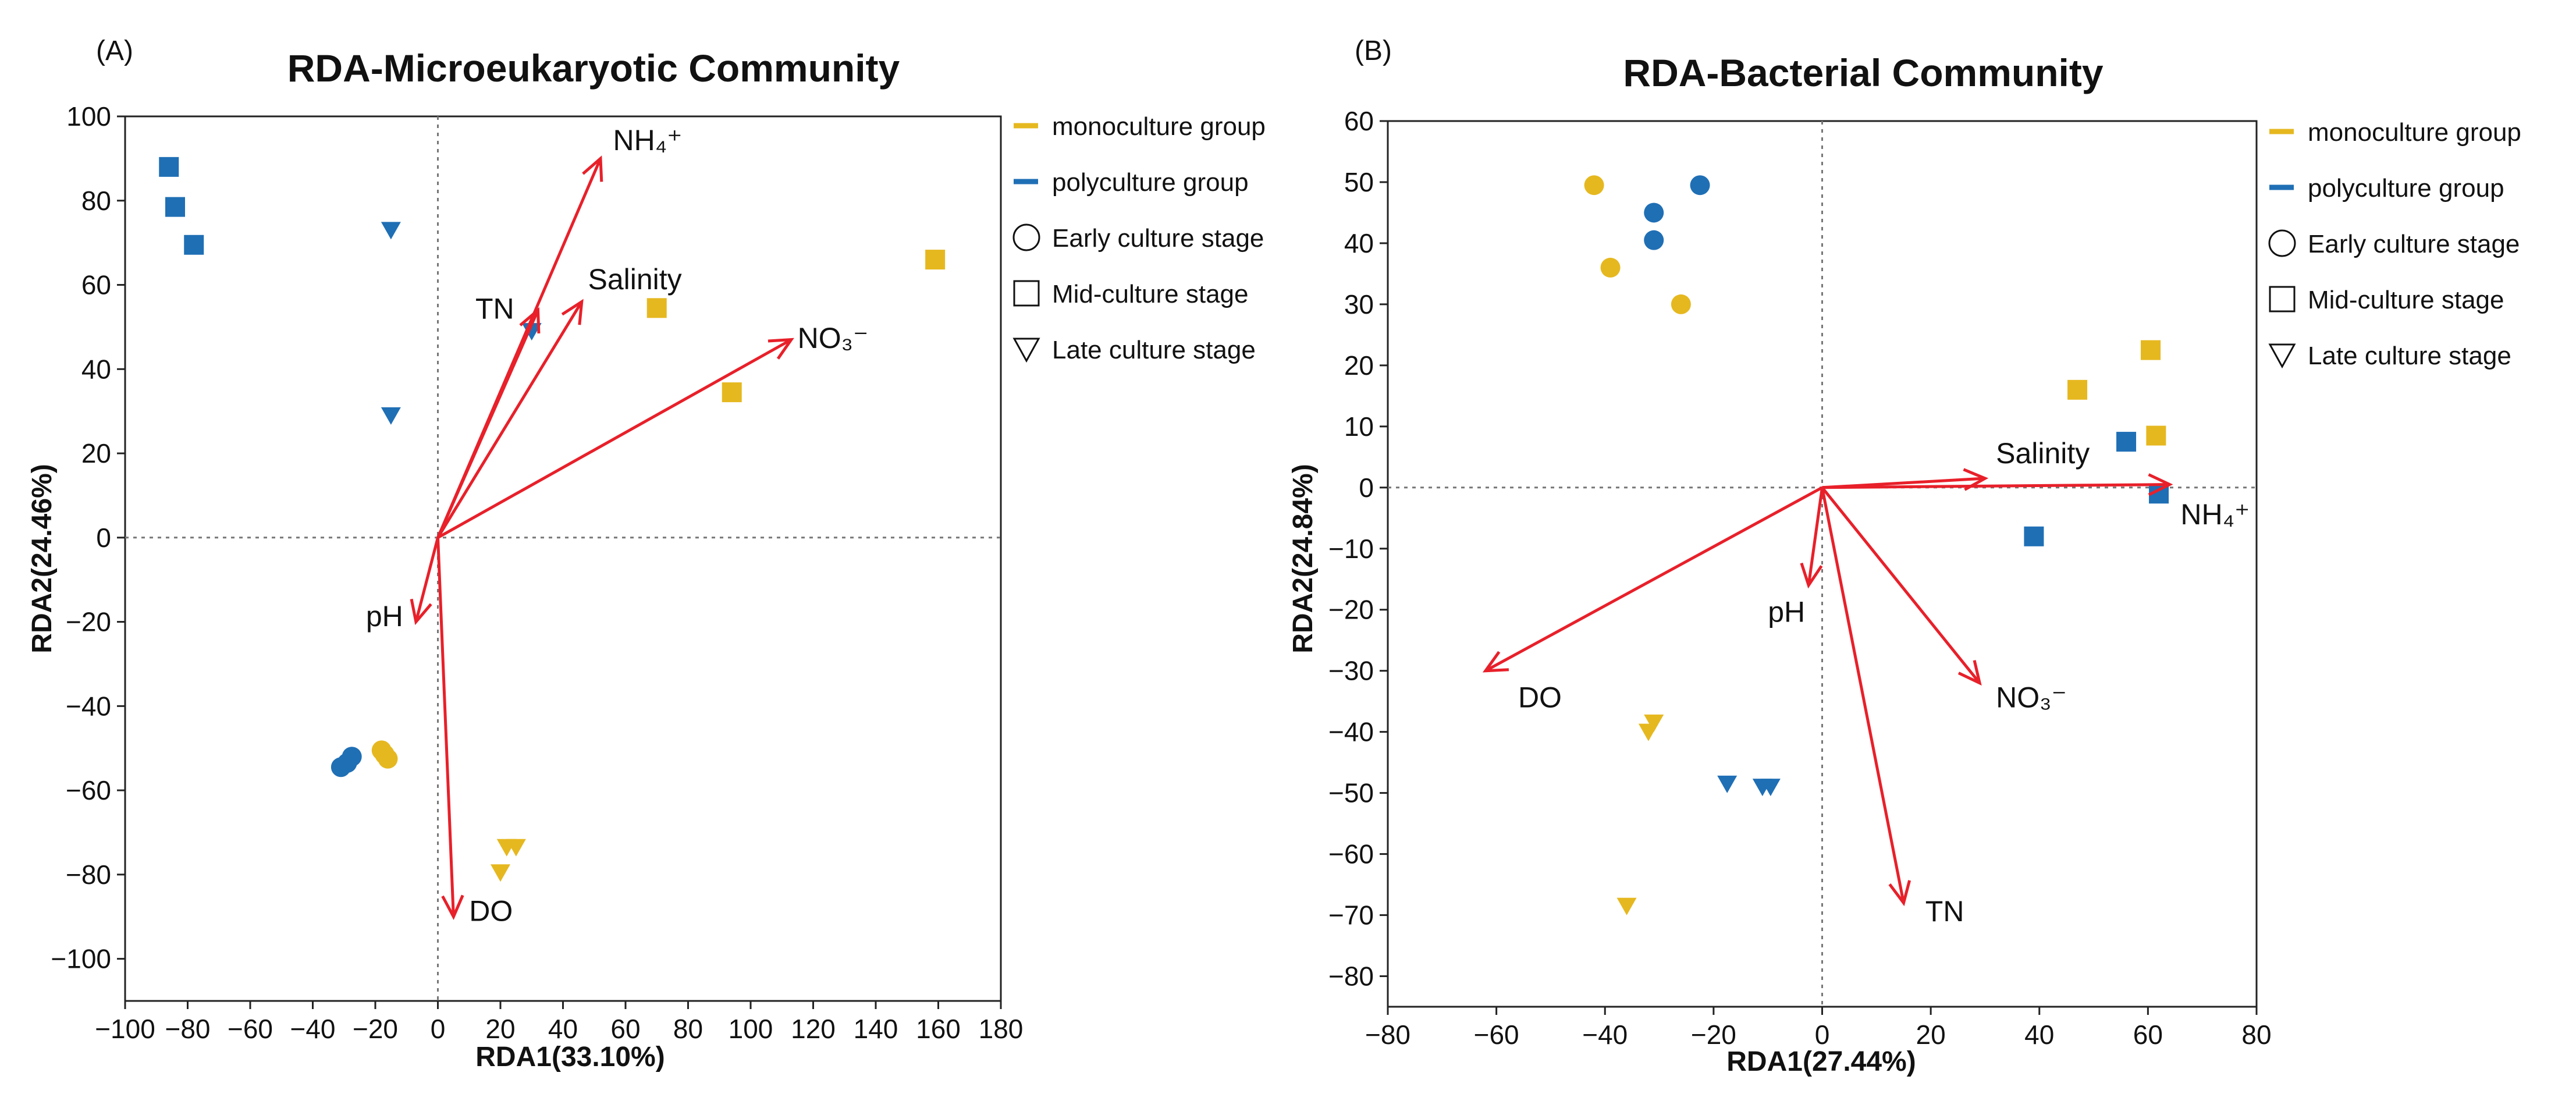 This screenshot has width=2576, height=1108. What do you see at coordinates (592, 168) in the screenshot?
I see `panel-a-arrow-nh-head` at bounding box center [592, 168].